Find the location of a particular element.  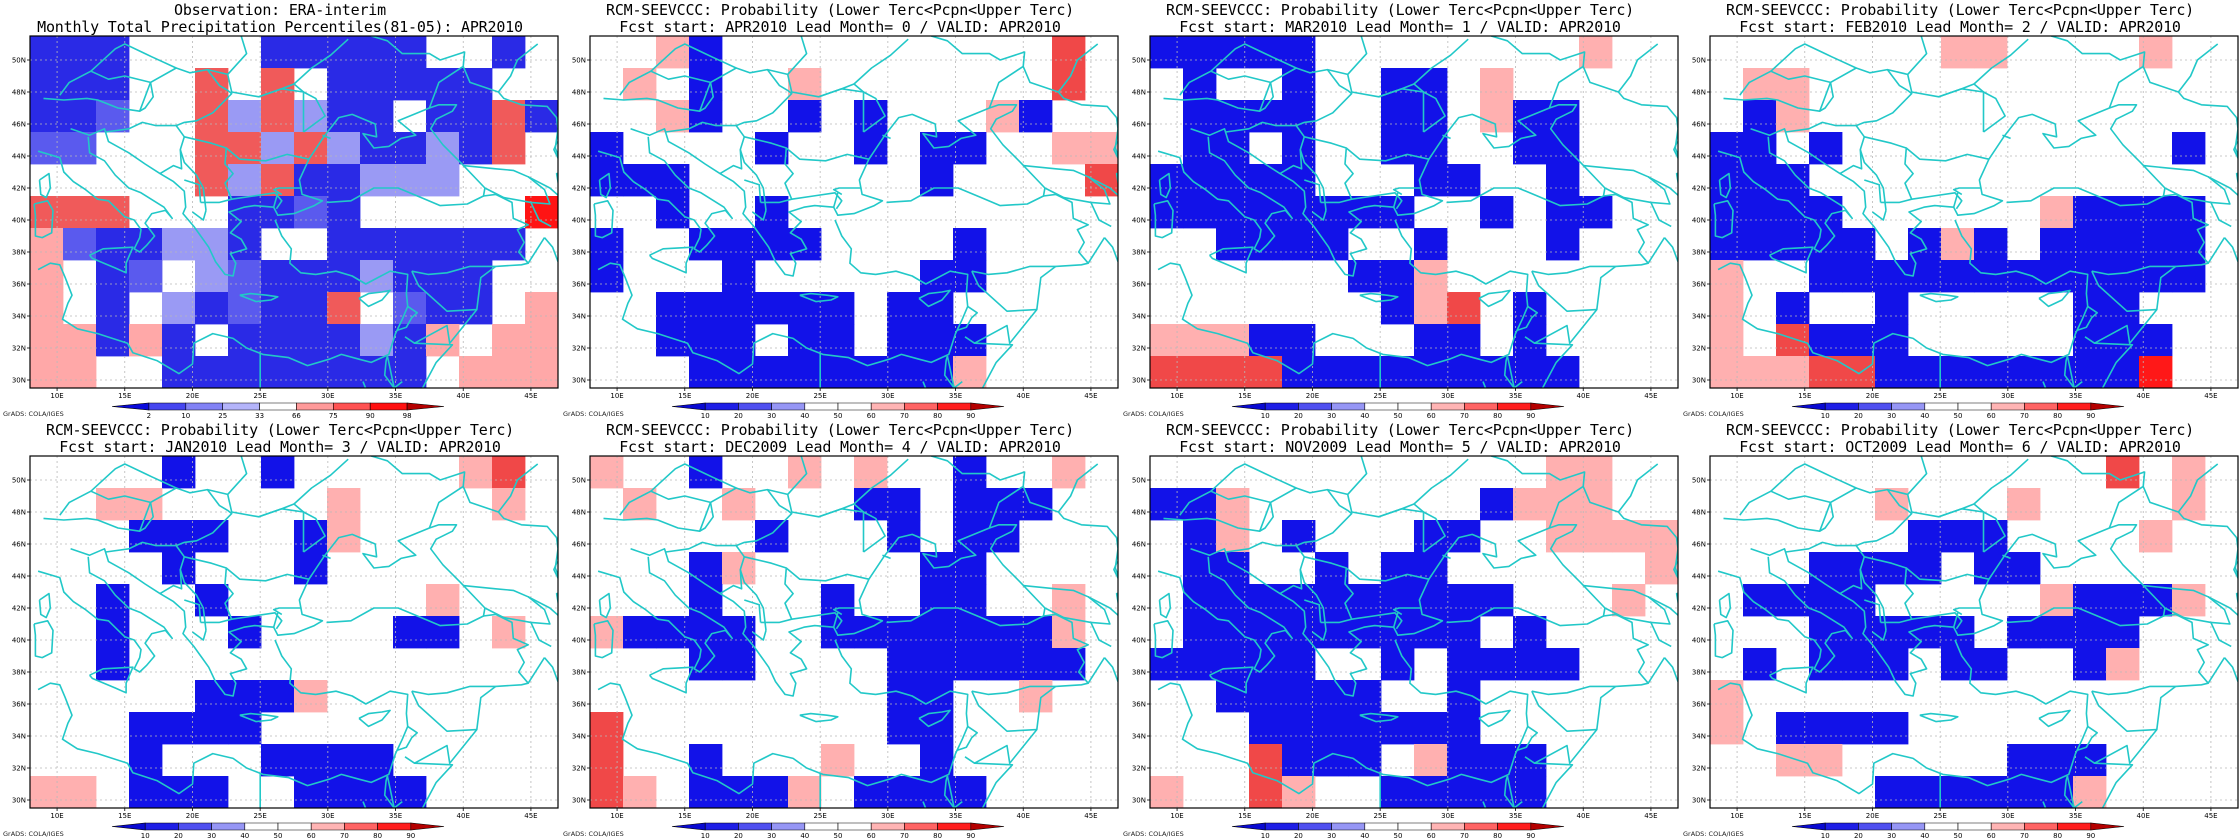

lon-tick-label: 15E is located at coordinates (684, 816).